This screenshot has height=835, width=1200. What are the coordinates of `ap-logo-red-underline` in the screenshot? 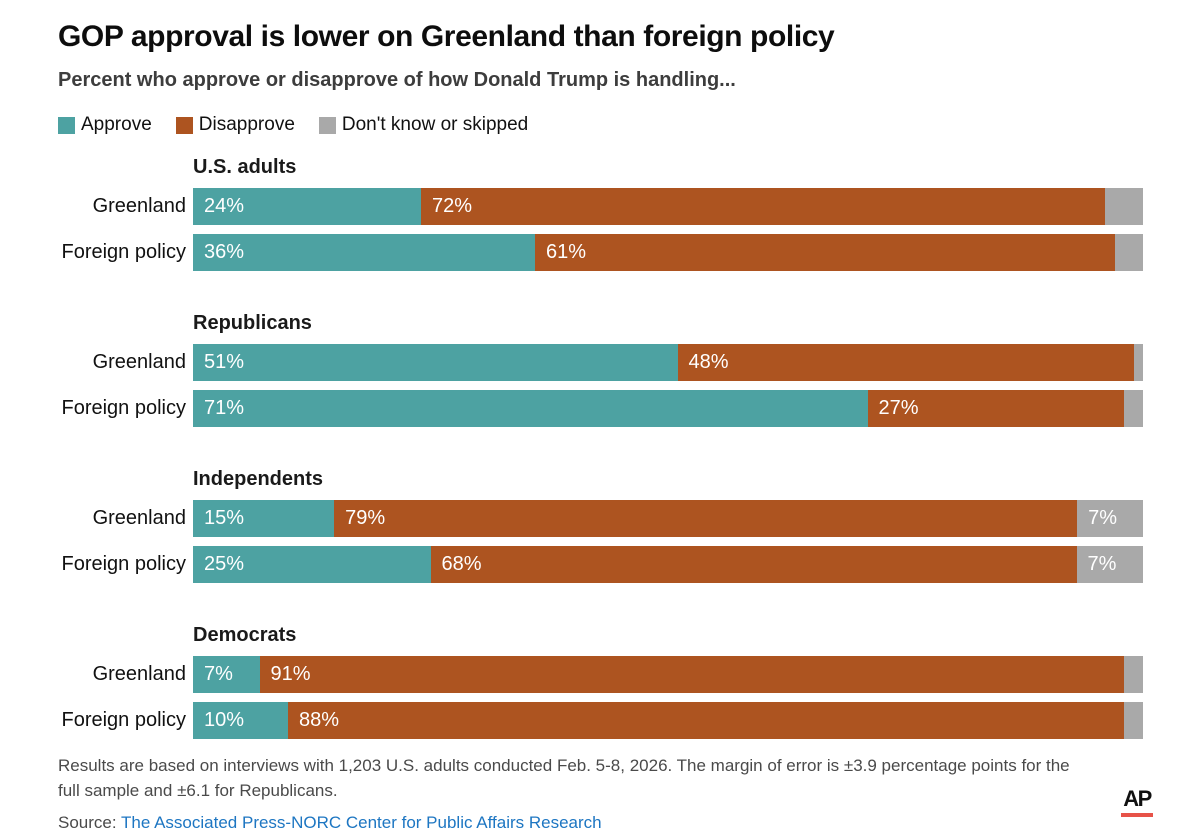 It's located at (1137, 815).